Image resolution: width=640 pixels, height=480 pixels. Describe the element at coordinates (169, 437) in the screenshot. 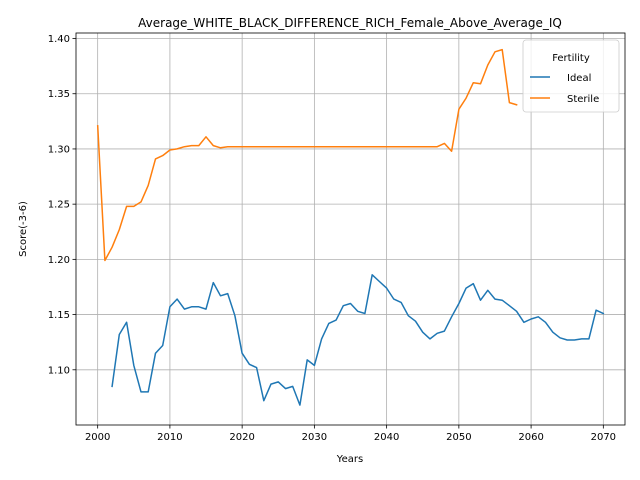

I see `x-tick-label: 2010` at that location.